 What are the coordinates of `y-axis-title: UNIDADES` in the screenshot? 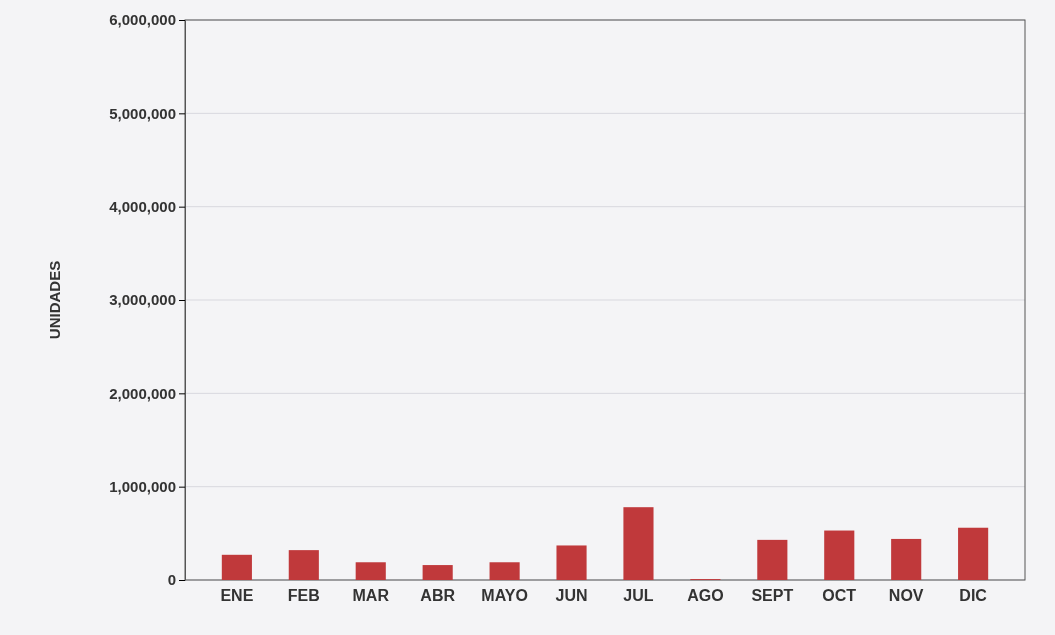 It's located at (54, 300).